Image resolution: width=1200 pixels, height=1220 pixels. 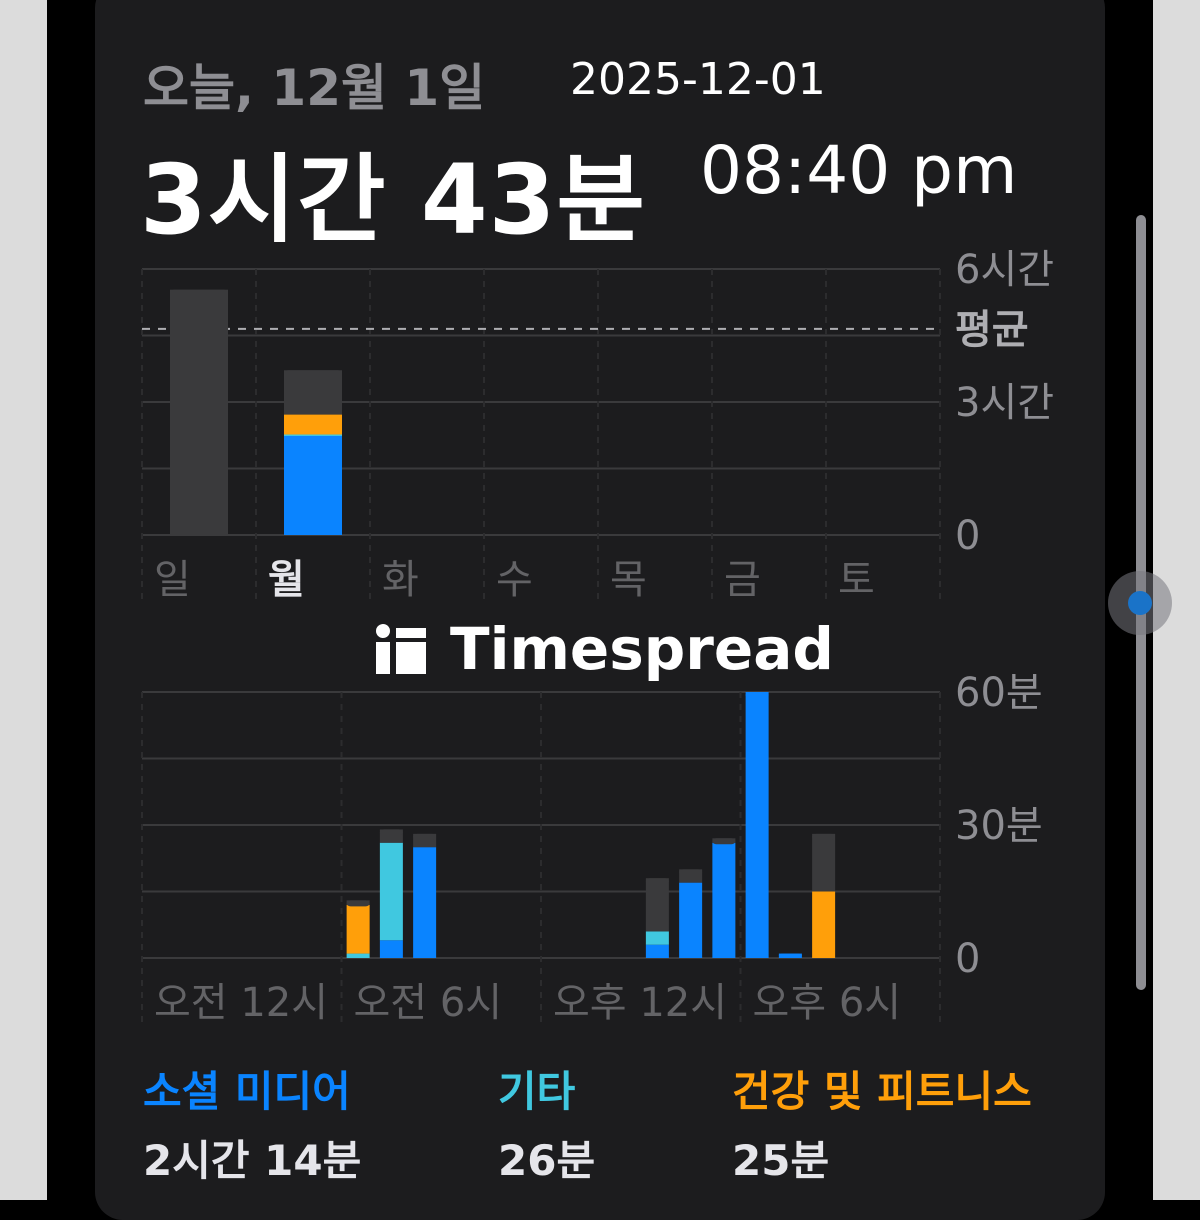 What do you see at coordinates (1004, 270) in the screenshot?
I see `week-ytick-max: 6시간` at bounding box center [1004, 270].